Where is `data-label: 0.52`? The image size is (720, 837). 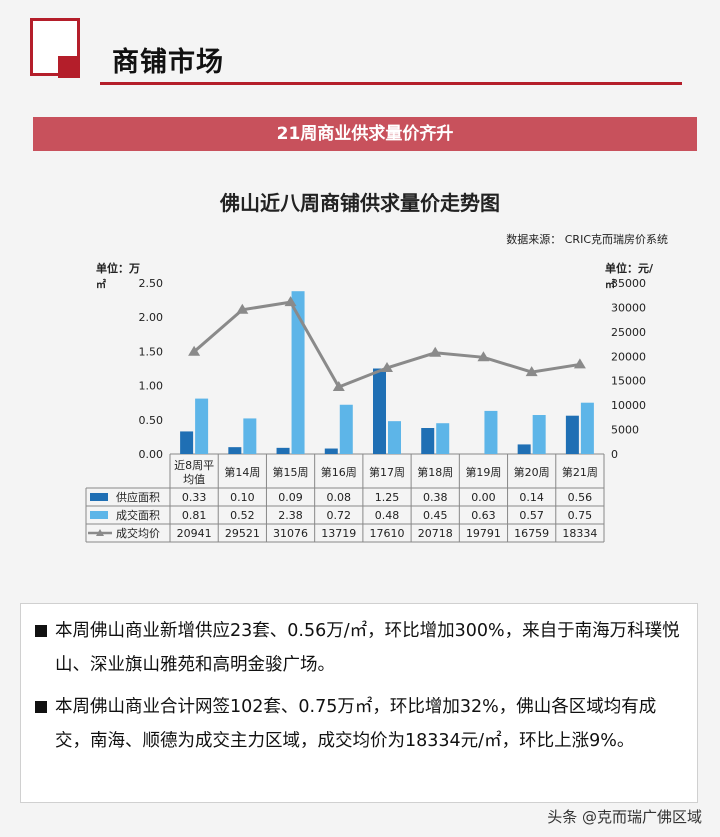
data-label: 0.52 is located at coordinates (242, 515).